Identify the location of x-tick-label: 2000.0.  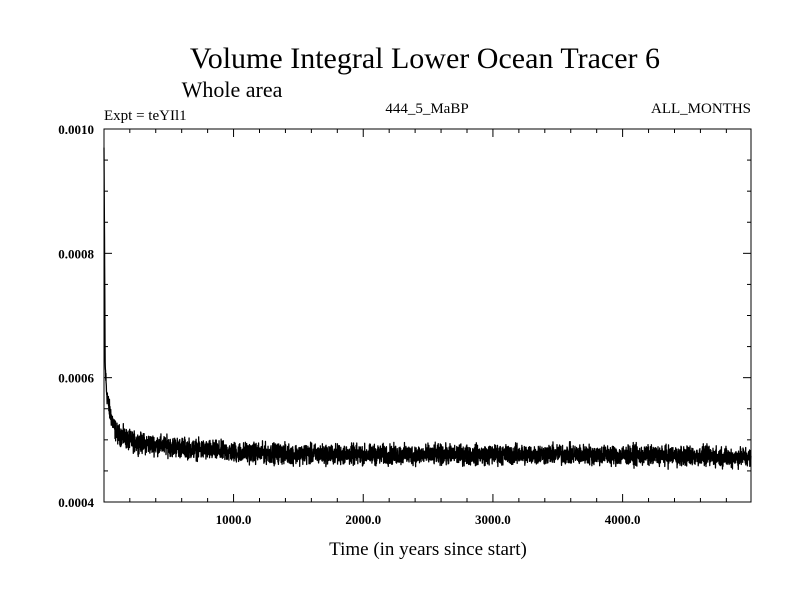
(363, 519).